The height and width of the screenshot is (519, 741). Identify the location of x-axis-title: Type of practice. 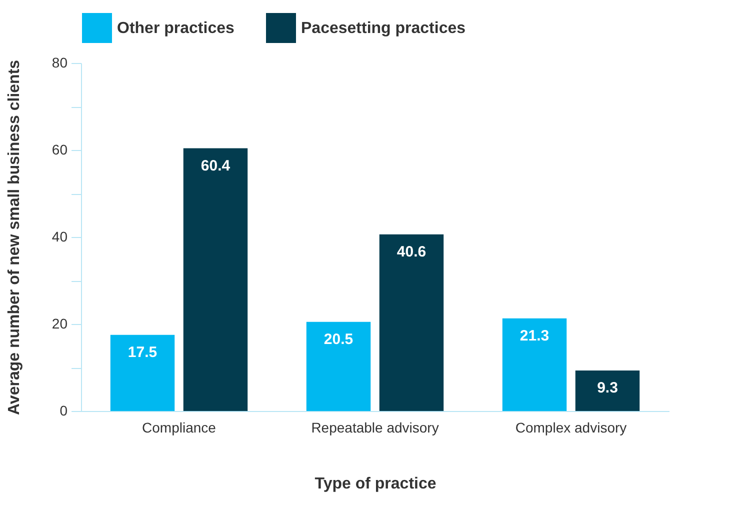
(375, 484).